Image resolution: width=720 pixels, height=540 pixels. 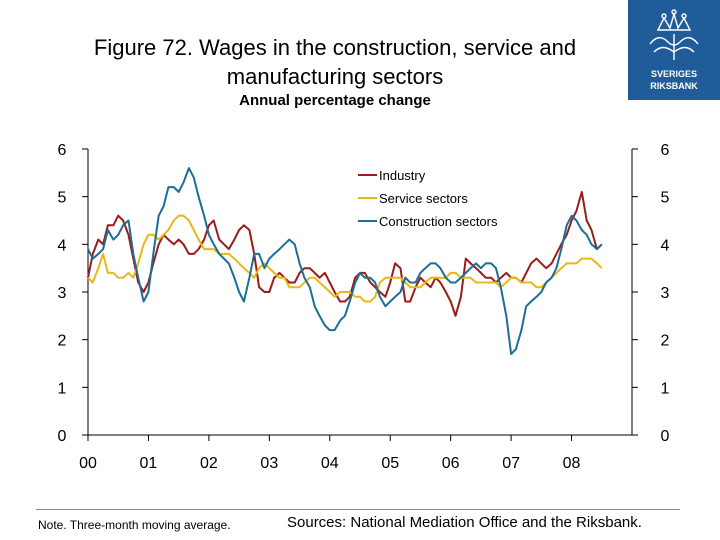 I want to click on logo-text-line-2: RIKSBANK, so click(x=674, y=86).